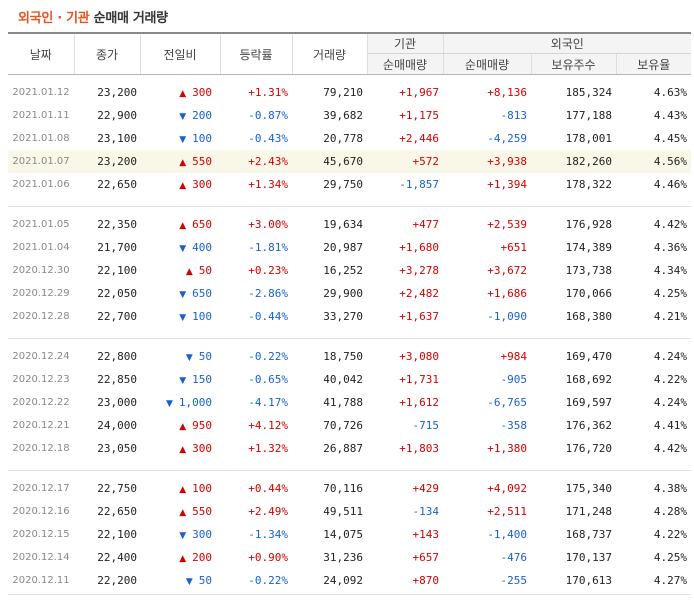 The width and height of the screenshot is (694, 604). What do you see at coordinates (202, 488) in the screenshot?
I see `change-value: 100` at bounding box center [202, 488].